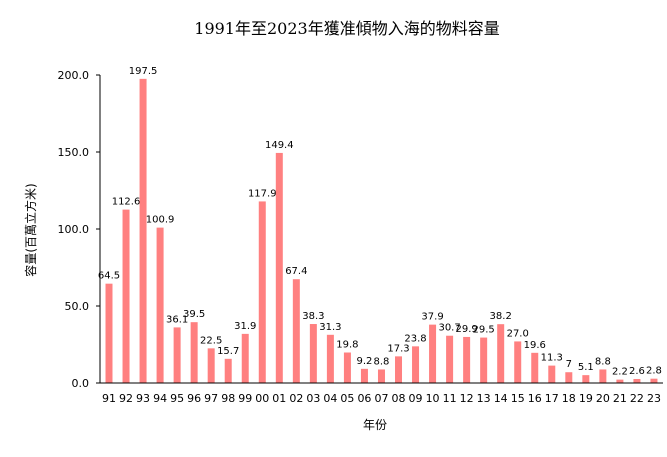  I want to click on x-tick-label: 16, so click(535, 398).